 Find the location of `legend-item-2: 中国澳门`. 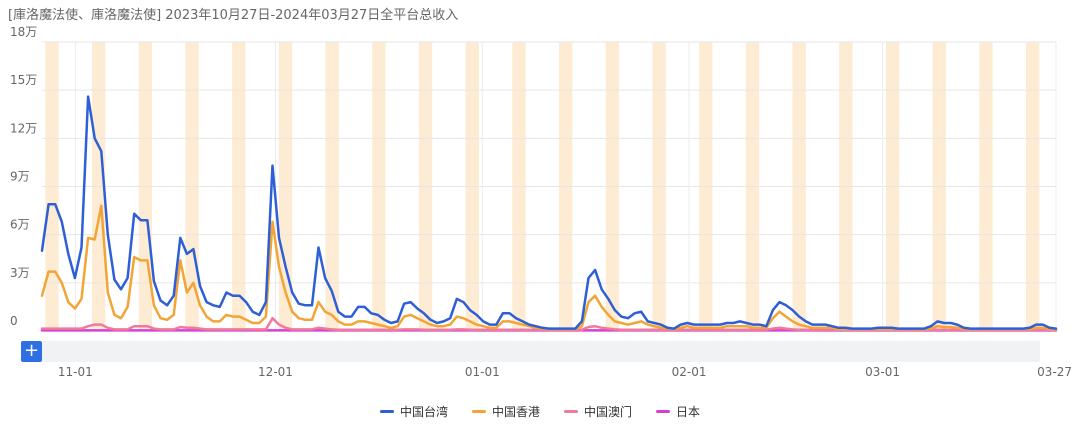

legend-item-2: 中国澳门 is located at coordinates (598, 411).